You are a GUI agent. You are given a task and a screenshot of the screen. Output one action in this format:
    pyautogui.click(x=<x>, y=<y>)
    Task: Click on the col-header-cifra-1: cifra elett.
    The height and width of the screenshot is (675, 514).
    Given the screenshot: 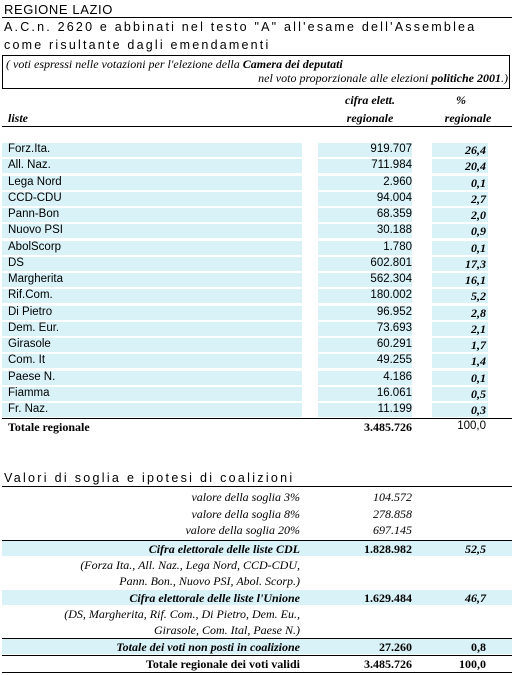 What is the action you would take?
    pyautogui.click(x=370, y=100)
    